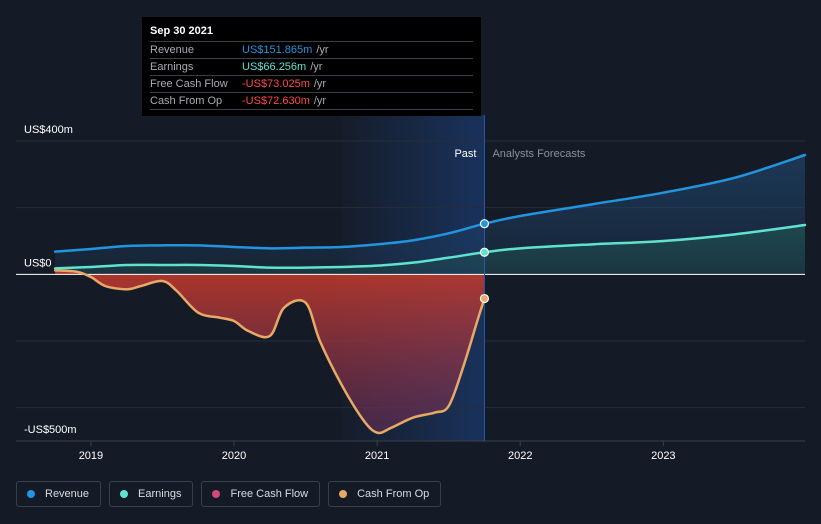  What do you see at coordinates (50, 280) in the screenshot?
I see `y-axis-ticks: US$400m US$0 -US$500m` at bounding box center [50, 280].